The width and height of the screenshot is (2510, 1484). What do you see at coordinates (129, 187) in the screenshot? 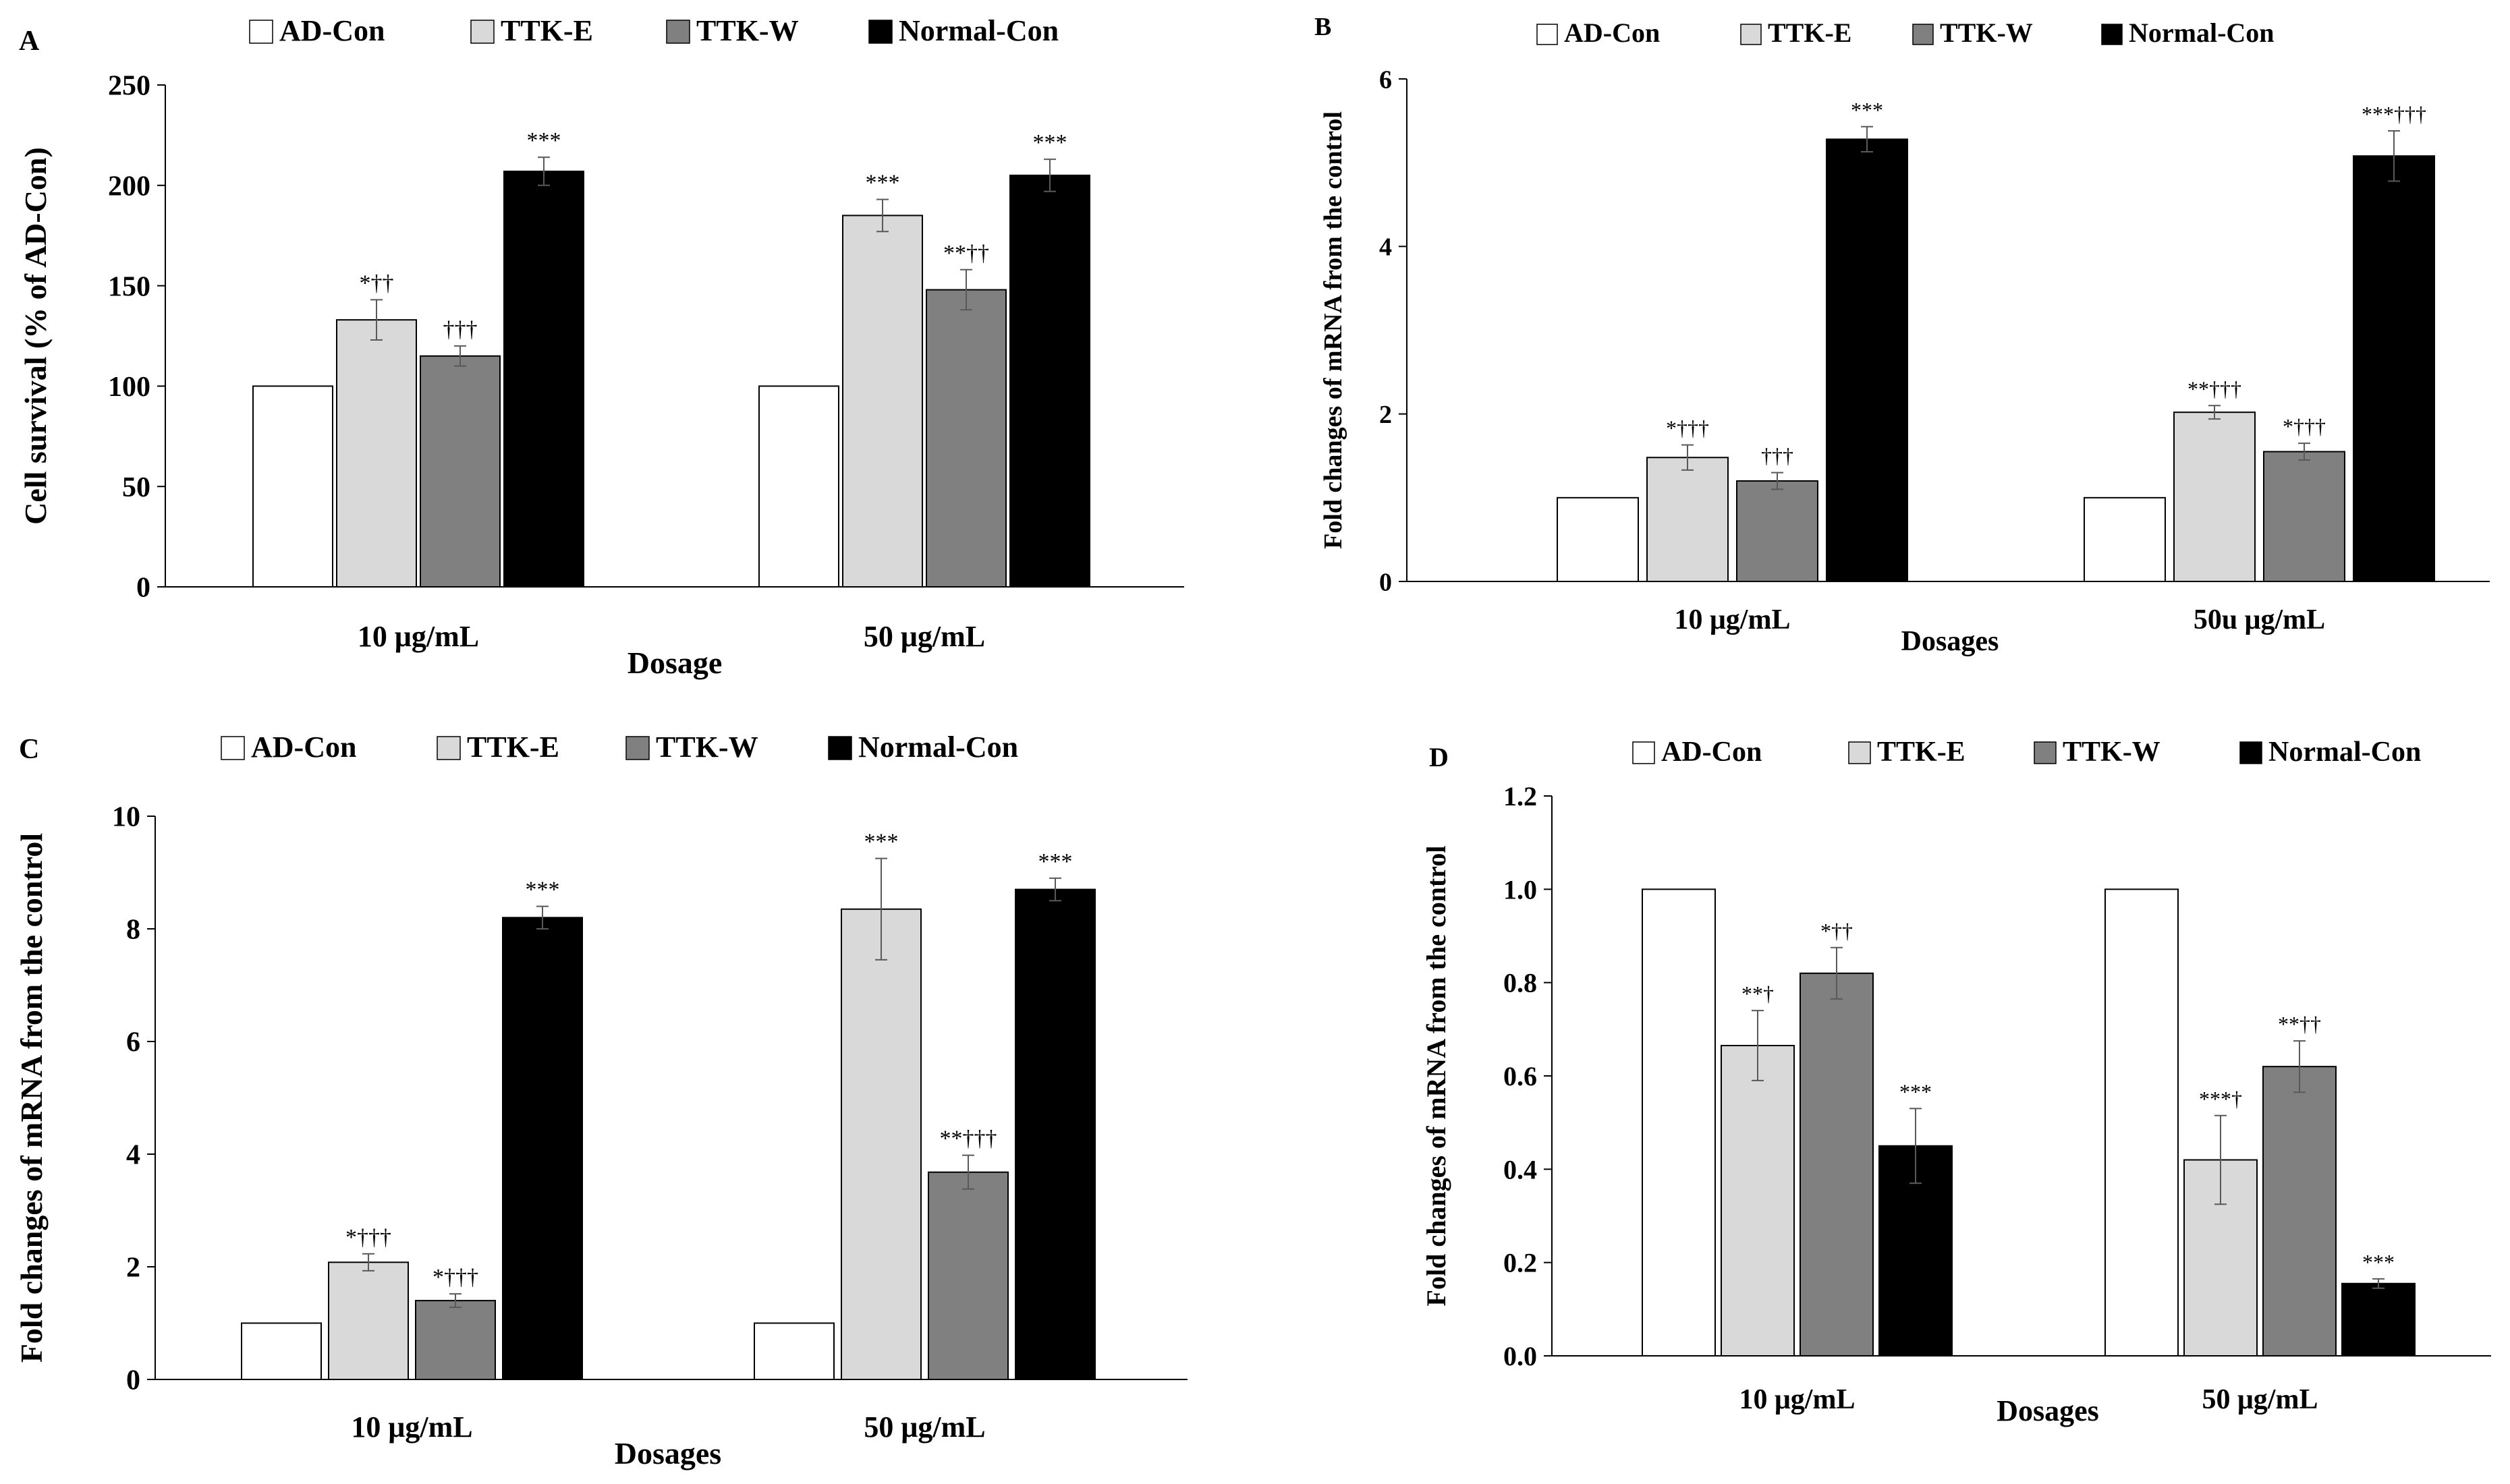
I see `y-tick-label: 200` at bounding box center [129, 187].